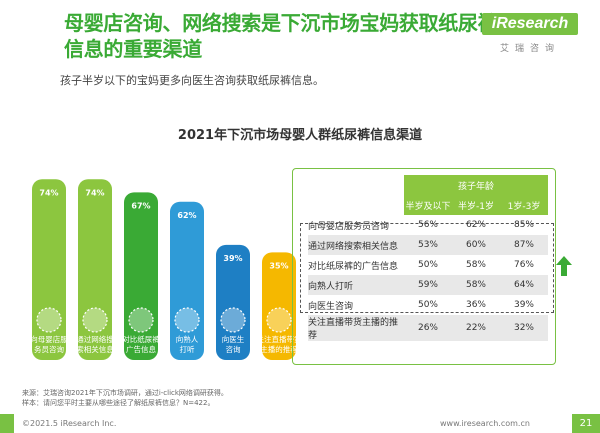 The height and width of the screenshot is (433, 600). What do you see at coordinates (485, 423) in the screenshot?
I see `website: www.iresearch.com.cn` at bounding box center [485, 423].